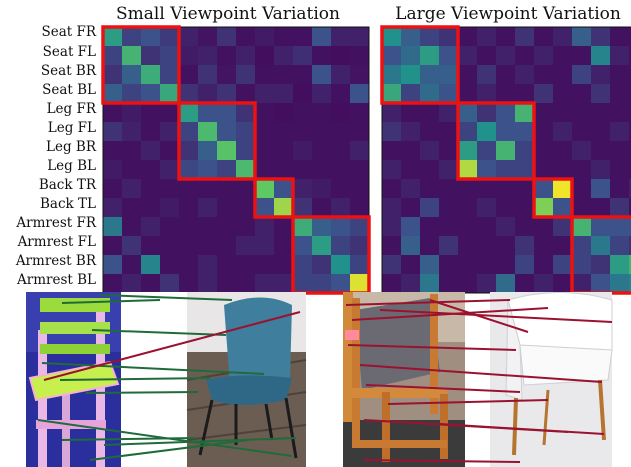 The height and width of the screenshot is (467, 631). I want to click on wooden-chair-photo, so click(404, 379).